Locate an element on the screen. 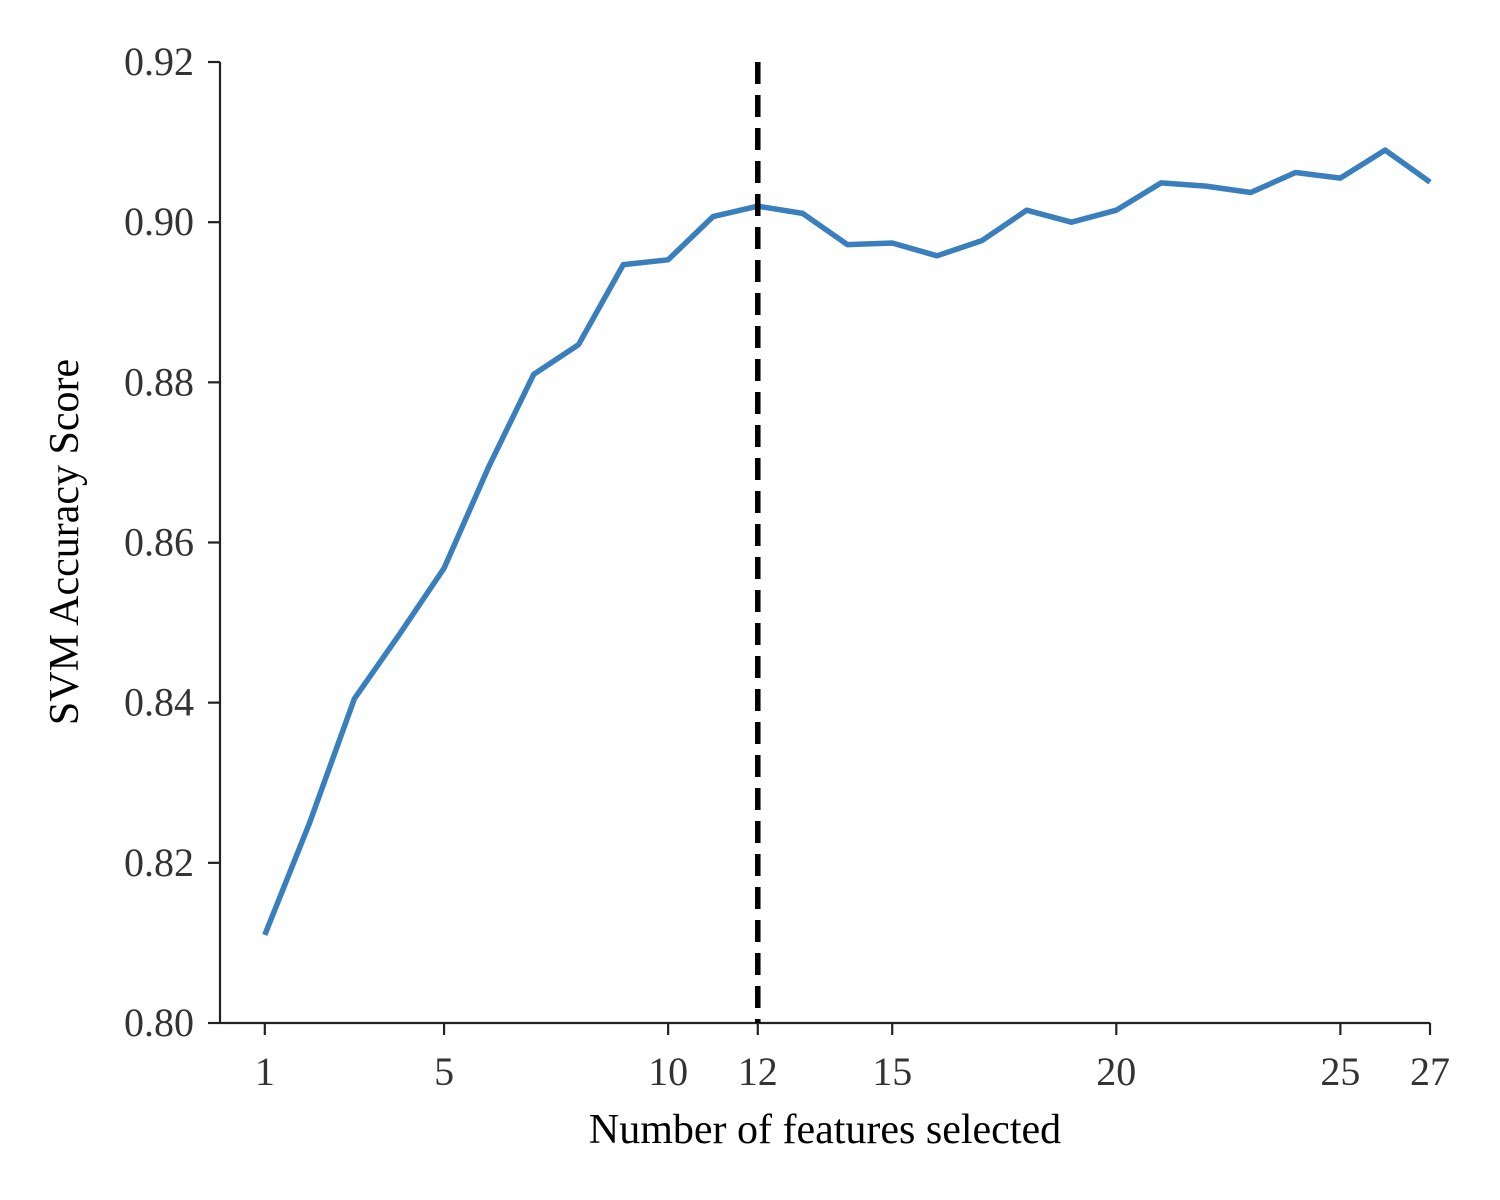 The height and width of the screenshot is (1200, 1500). y-ticks: 0.80 0.82 0.84 0.86 0.88 0.90 0.92 is located at coordinates (172, 542).